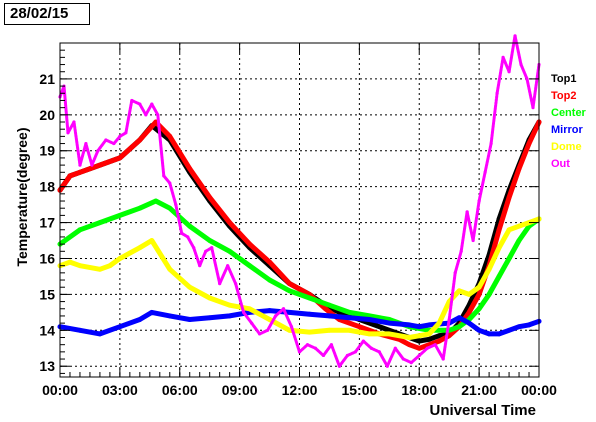  Describe the element at coordinates (419, 390) in the screenshot. I see `x-tick-label: 18:00` at that location.